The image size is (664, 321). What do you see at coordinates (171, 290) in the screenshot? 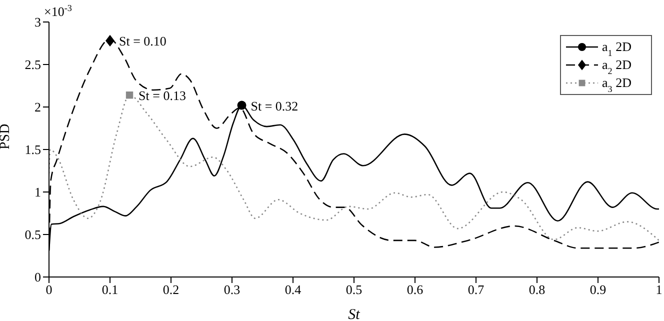
I see `x-tick-label: 0.2` at bounding box center [171, 290].